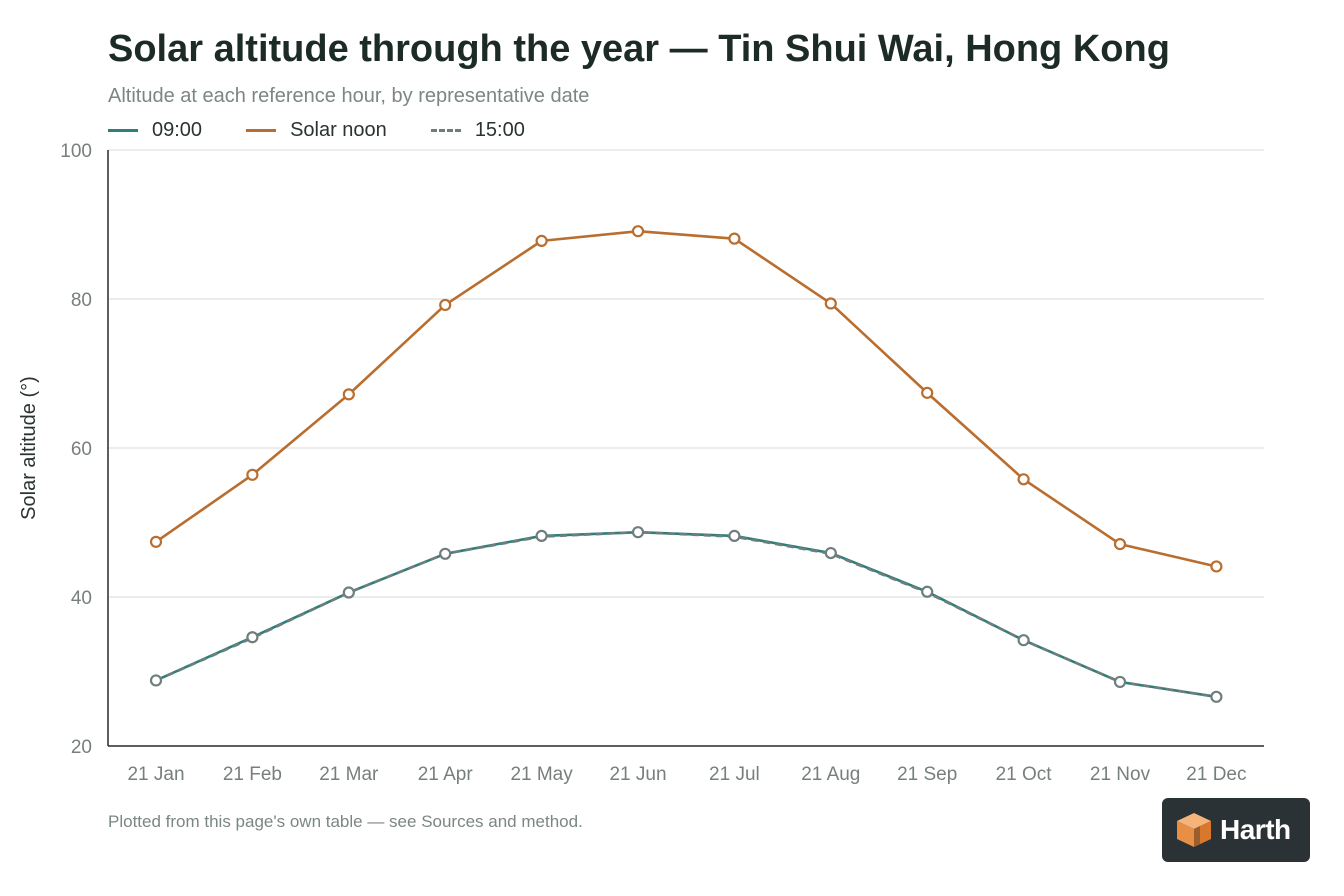 This screenshot has width=1344, height=896. I want to click on brand-logo: Harth, so click(1236, 830).